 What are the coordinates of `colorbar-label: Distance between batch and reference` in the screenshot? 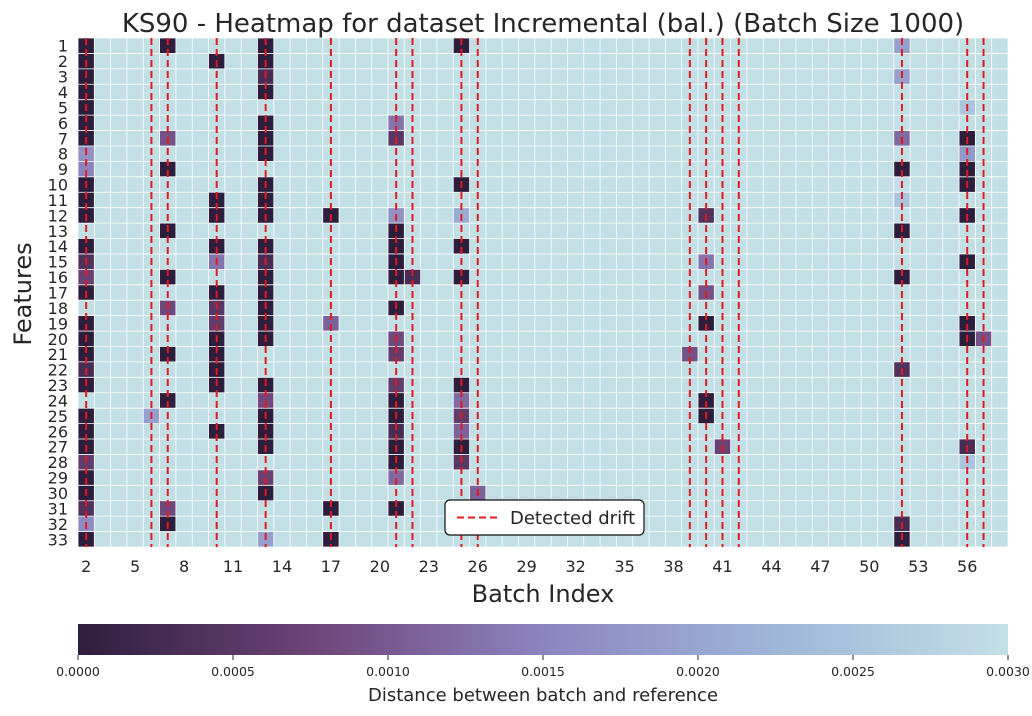 It's located at (543, 695).